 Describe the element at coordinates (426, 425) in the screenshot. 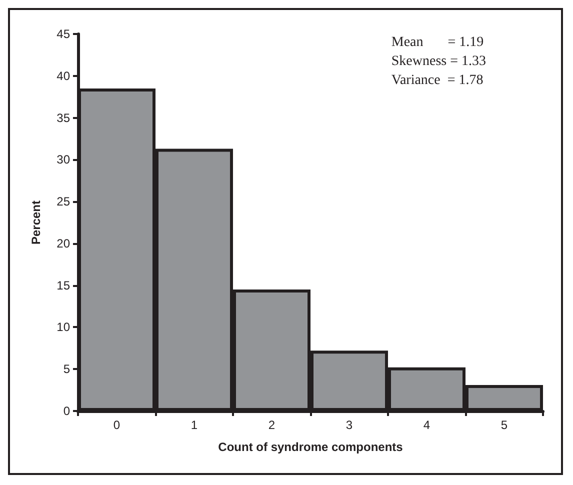

I see `x-tick-label: 4` at that location.